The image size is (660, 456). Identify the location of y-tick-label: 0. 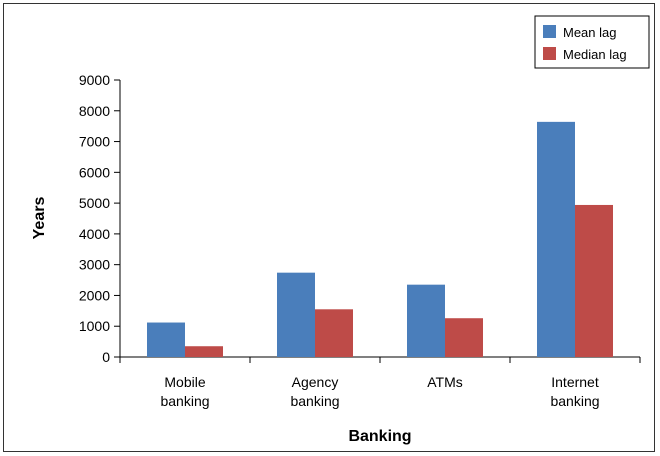
(106, 357).